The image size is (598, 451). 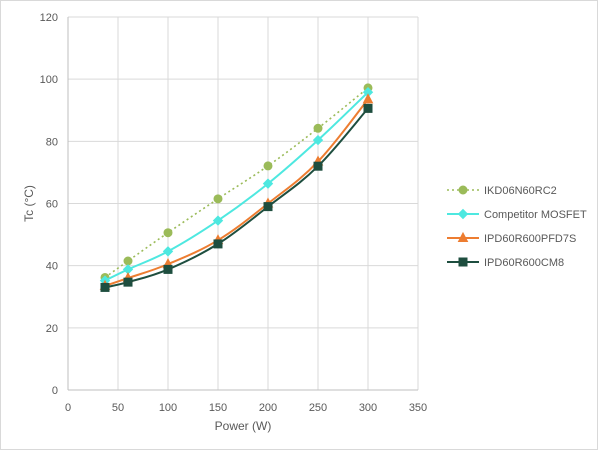 What do you see at coordinates (68, 408) in the screenshot?
I see `x-tick-label: 0` at bounding box center [68, 408].